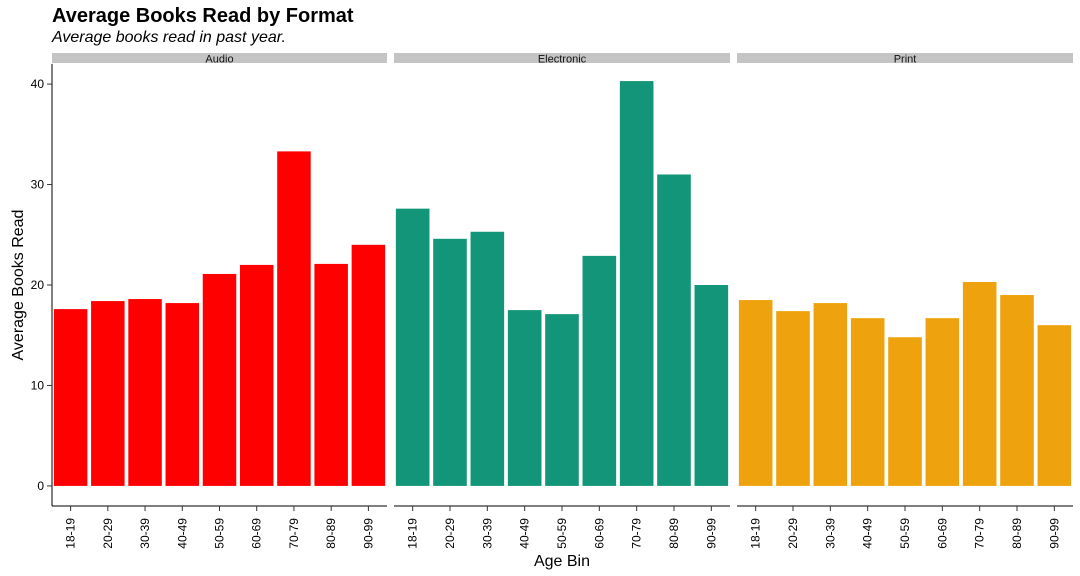  Describe the element at coordinates (38, 185) in the screenshot. I see `y-tick-label: 30` at that location.